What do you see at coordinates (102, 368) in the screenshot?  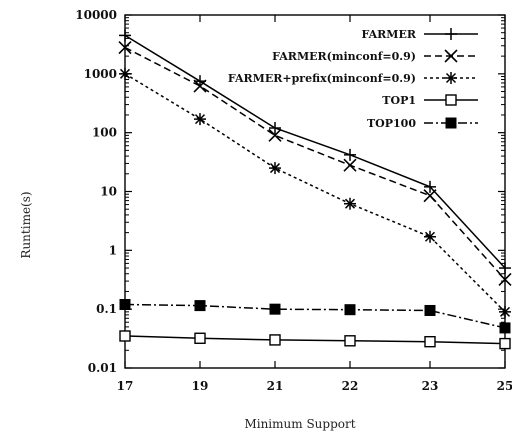 I see `y-tick-label: 0.01` at bounding box center [102, 368].